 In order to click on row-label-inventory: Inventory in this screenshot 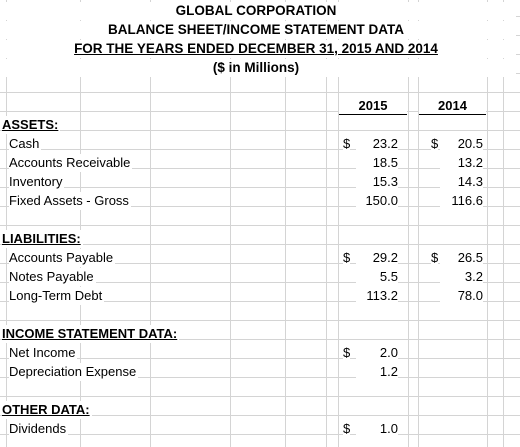, I will do `click(37, 182)`.